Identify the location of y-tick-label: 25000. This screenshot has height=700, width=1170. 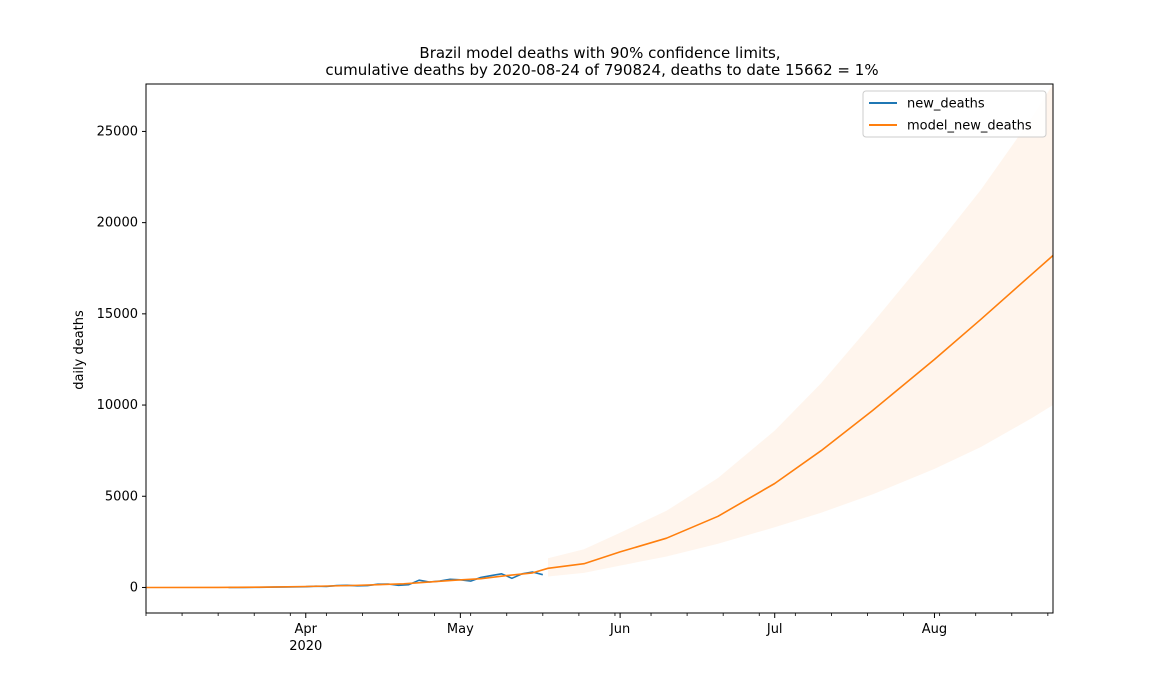
(117, 131).